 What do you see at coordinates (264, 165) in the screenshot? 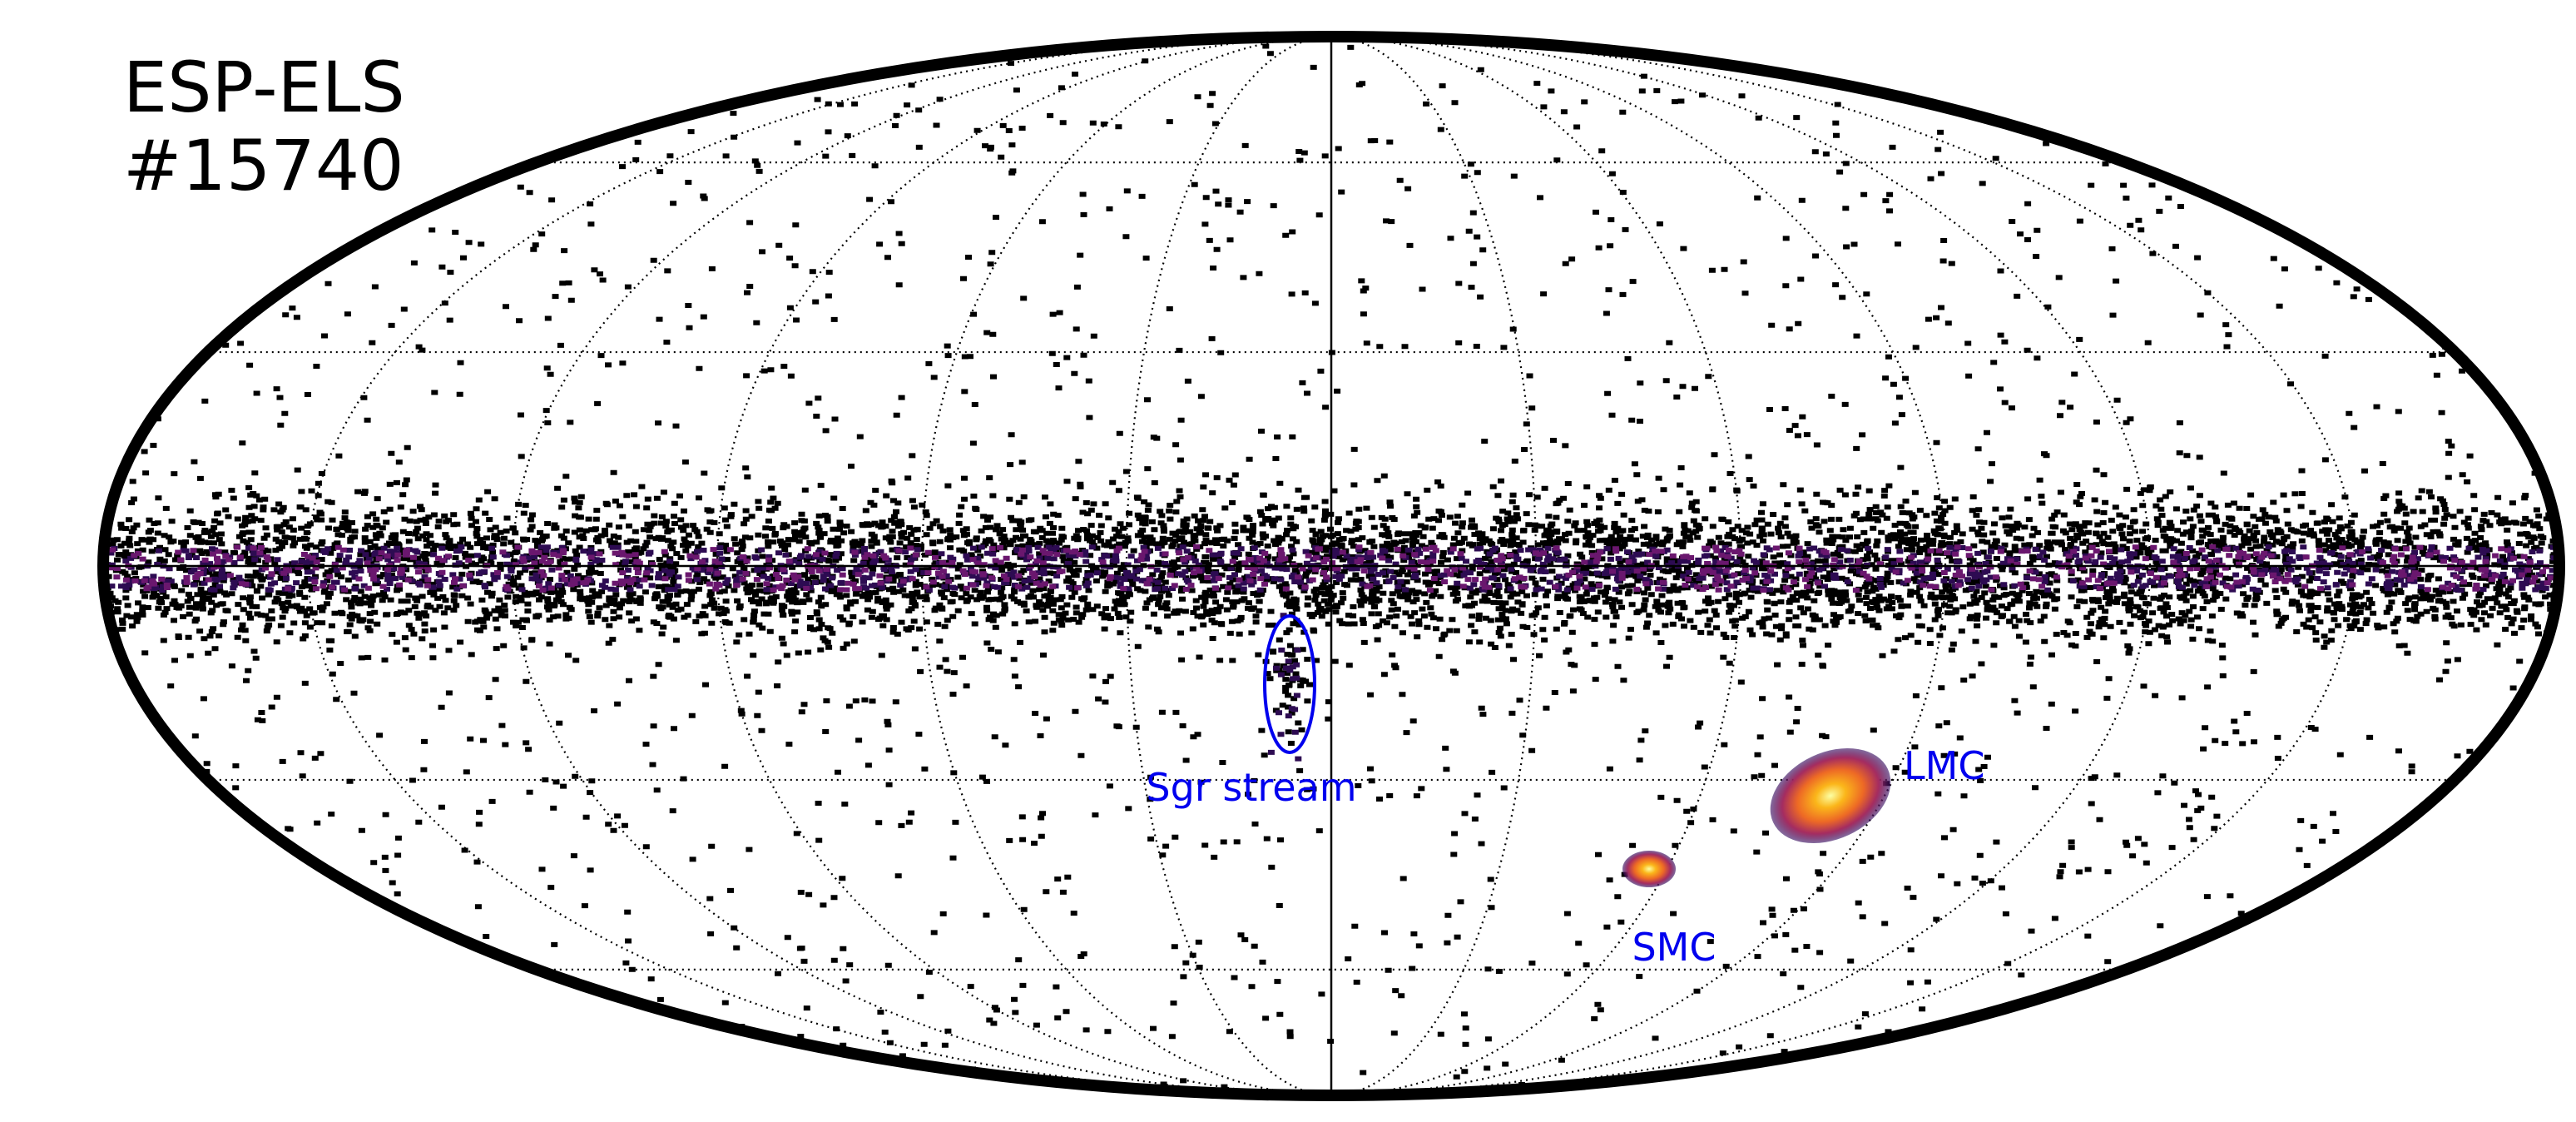
I see `title-line: #15740` at bounding box center [264, 165].